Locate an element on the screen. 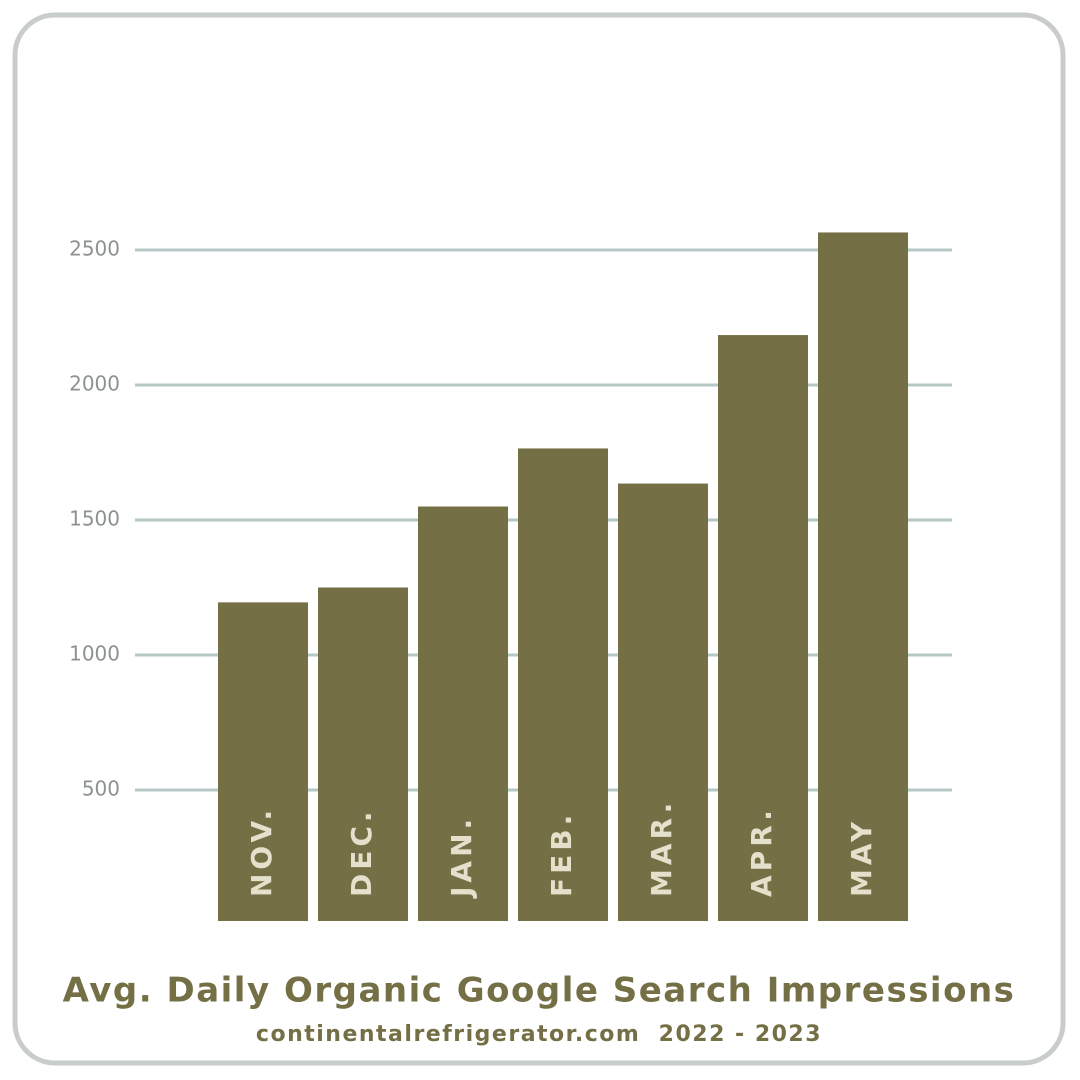  x-tick-label: APR. is located at coordinates (761, 851).